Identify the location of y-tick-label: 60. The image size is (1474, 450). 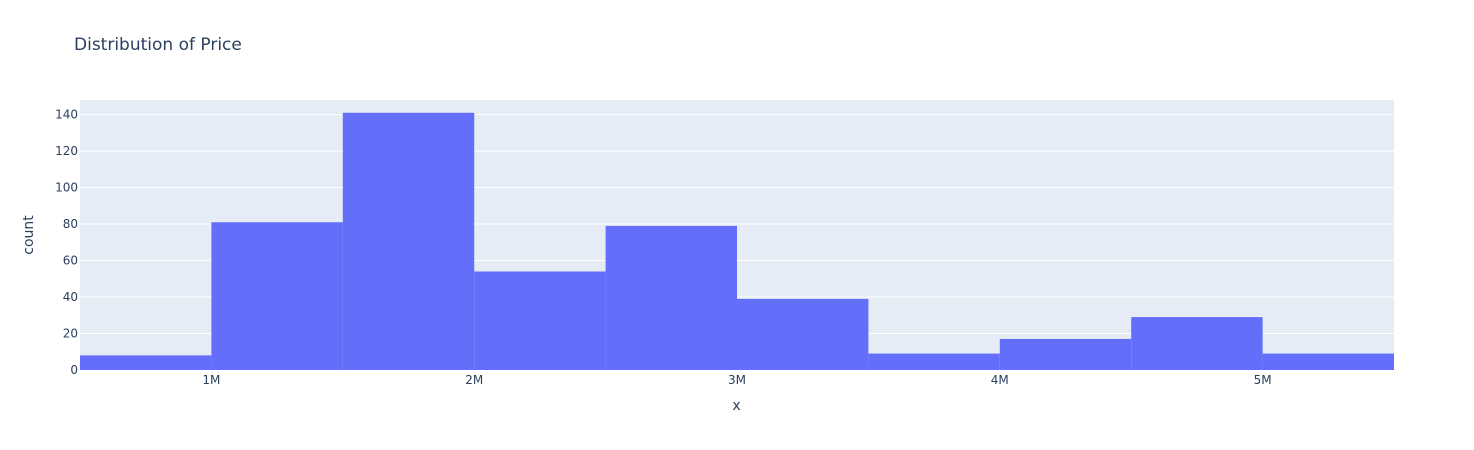
(70, 261).